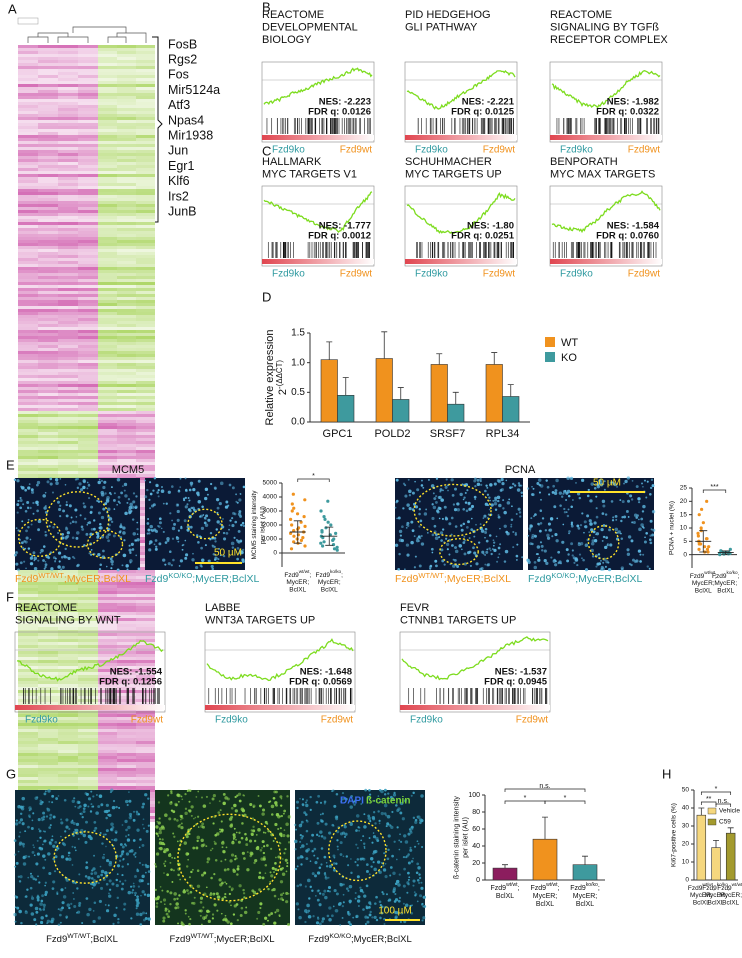  What do you see at coordinates (82, 857) in the screenshot?
I see `micrograph` at bounding box center [82, 857].